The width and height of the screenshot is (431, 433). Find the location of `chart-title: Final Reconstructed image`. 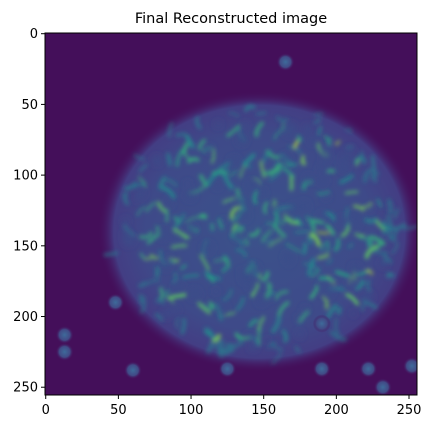

chart-title: Final Reconstructed image is located at coordinates (231, 19).